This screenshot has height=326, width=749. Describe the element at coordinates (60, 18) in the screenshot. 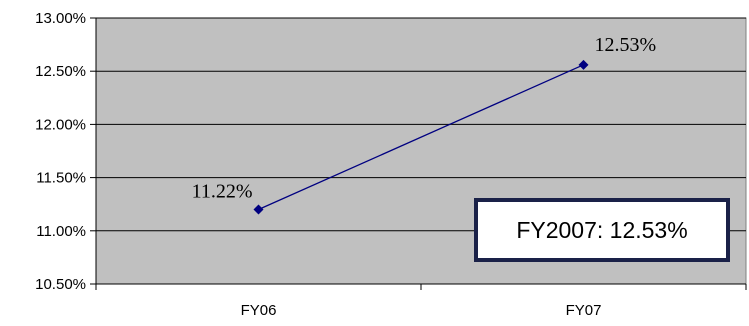

I see `y-tick-label: 13.00%` at that location.